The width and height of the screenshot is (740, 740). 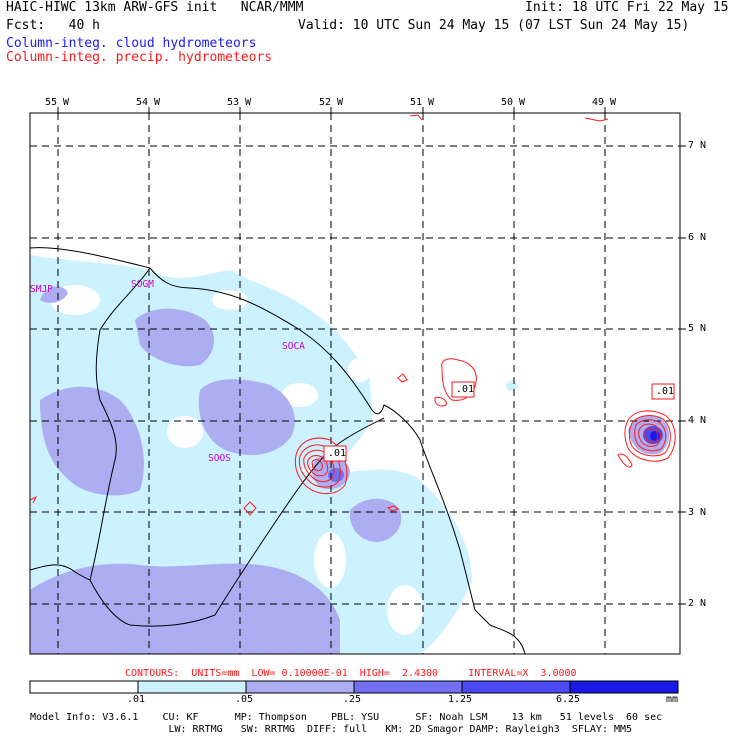 I want to click on colorbar, so click(x=354, y=687).